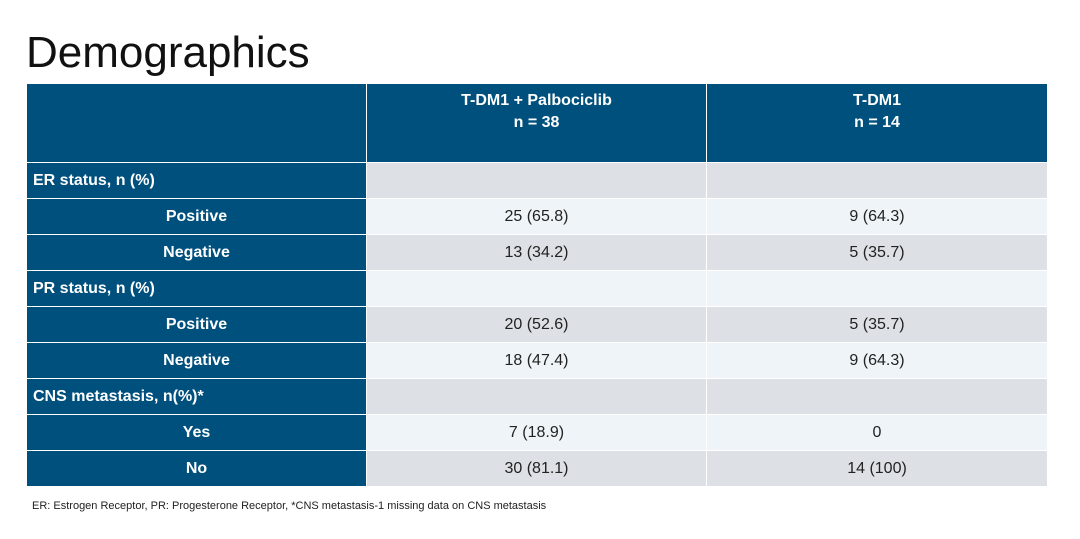 This screenshot has width=1080, height=539. Describe the element at coordinates (877, 100) in the screenshot. I see `header-text: T-DM1` at that location.